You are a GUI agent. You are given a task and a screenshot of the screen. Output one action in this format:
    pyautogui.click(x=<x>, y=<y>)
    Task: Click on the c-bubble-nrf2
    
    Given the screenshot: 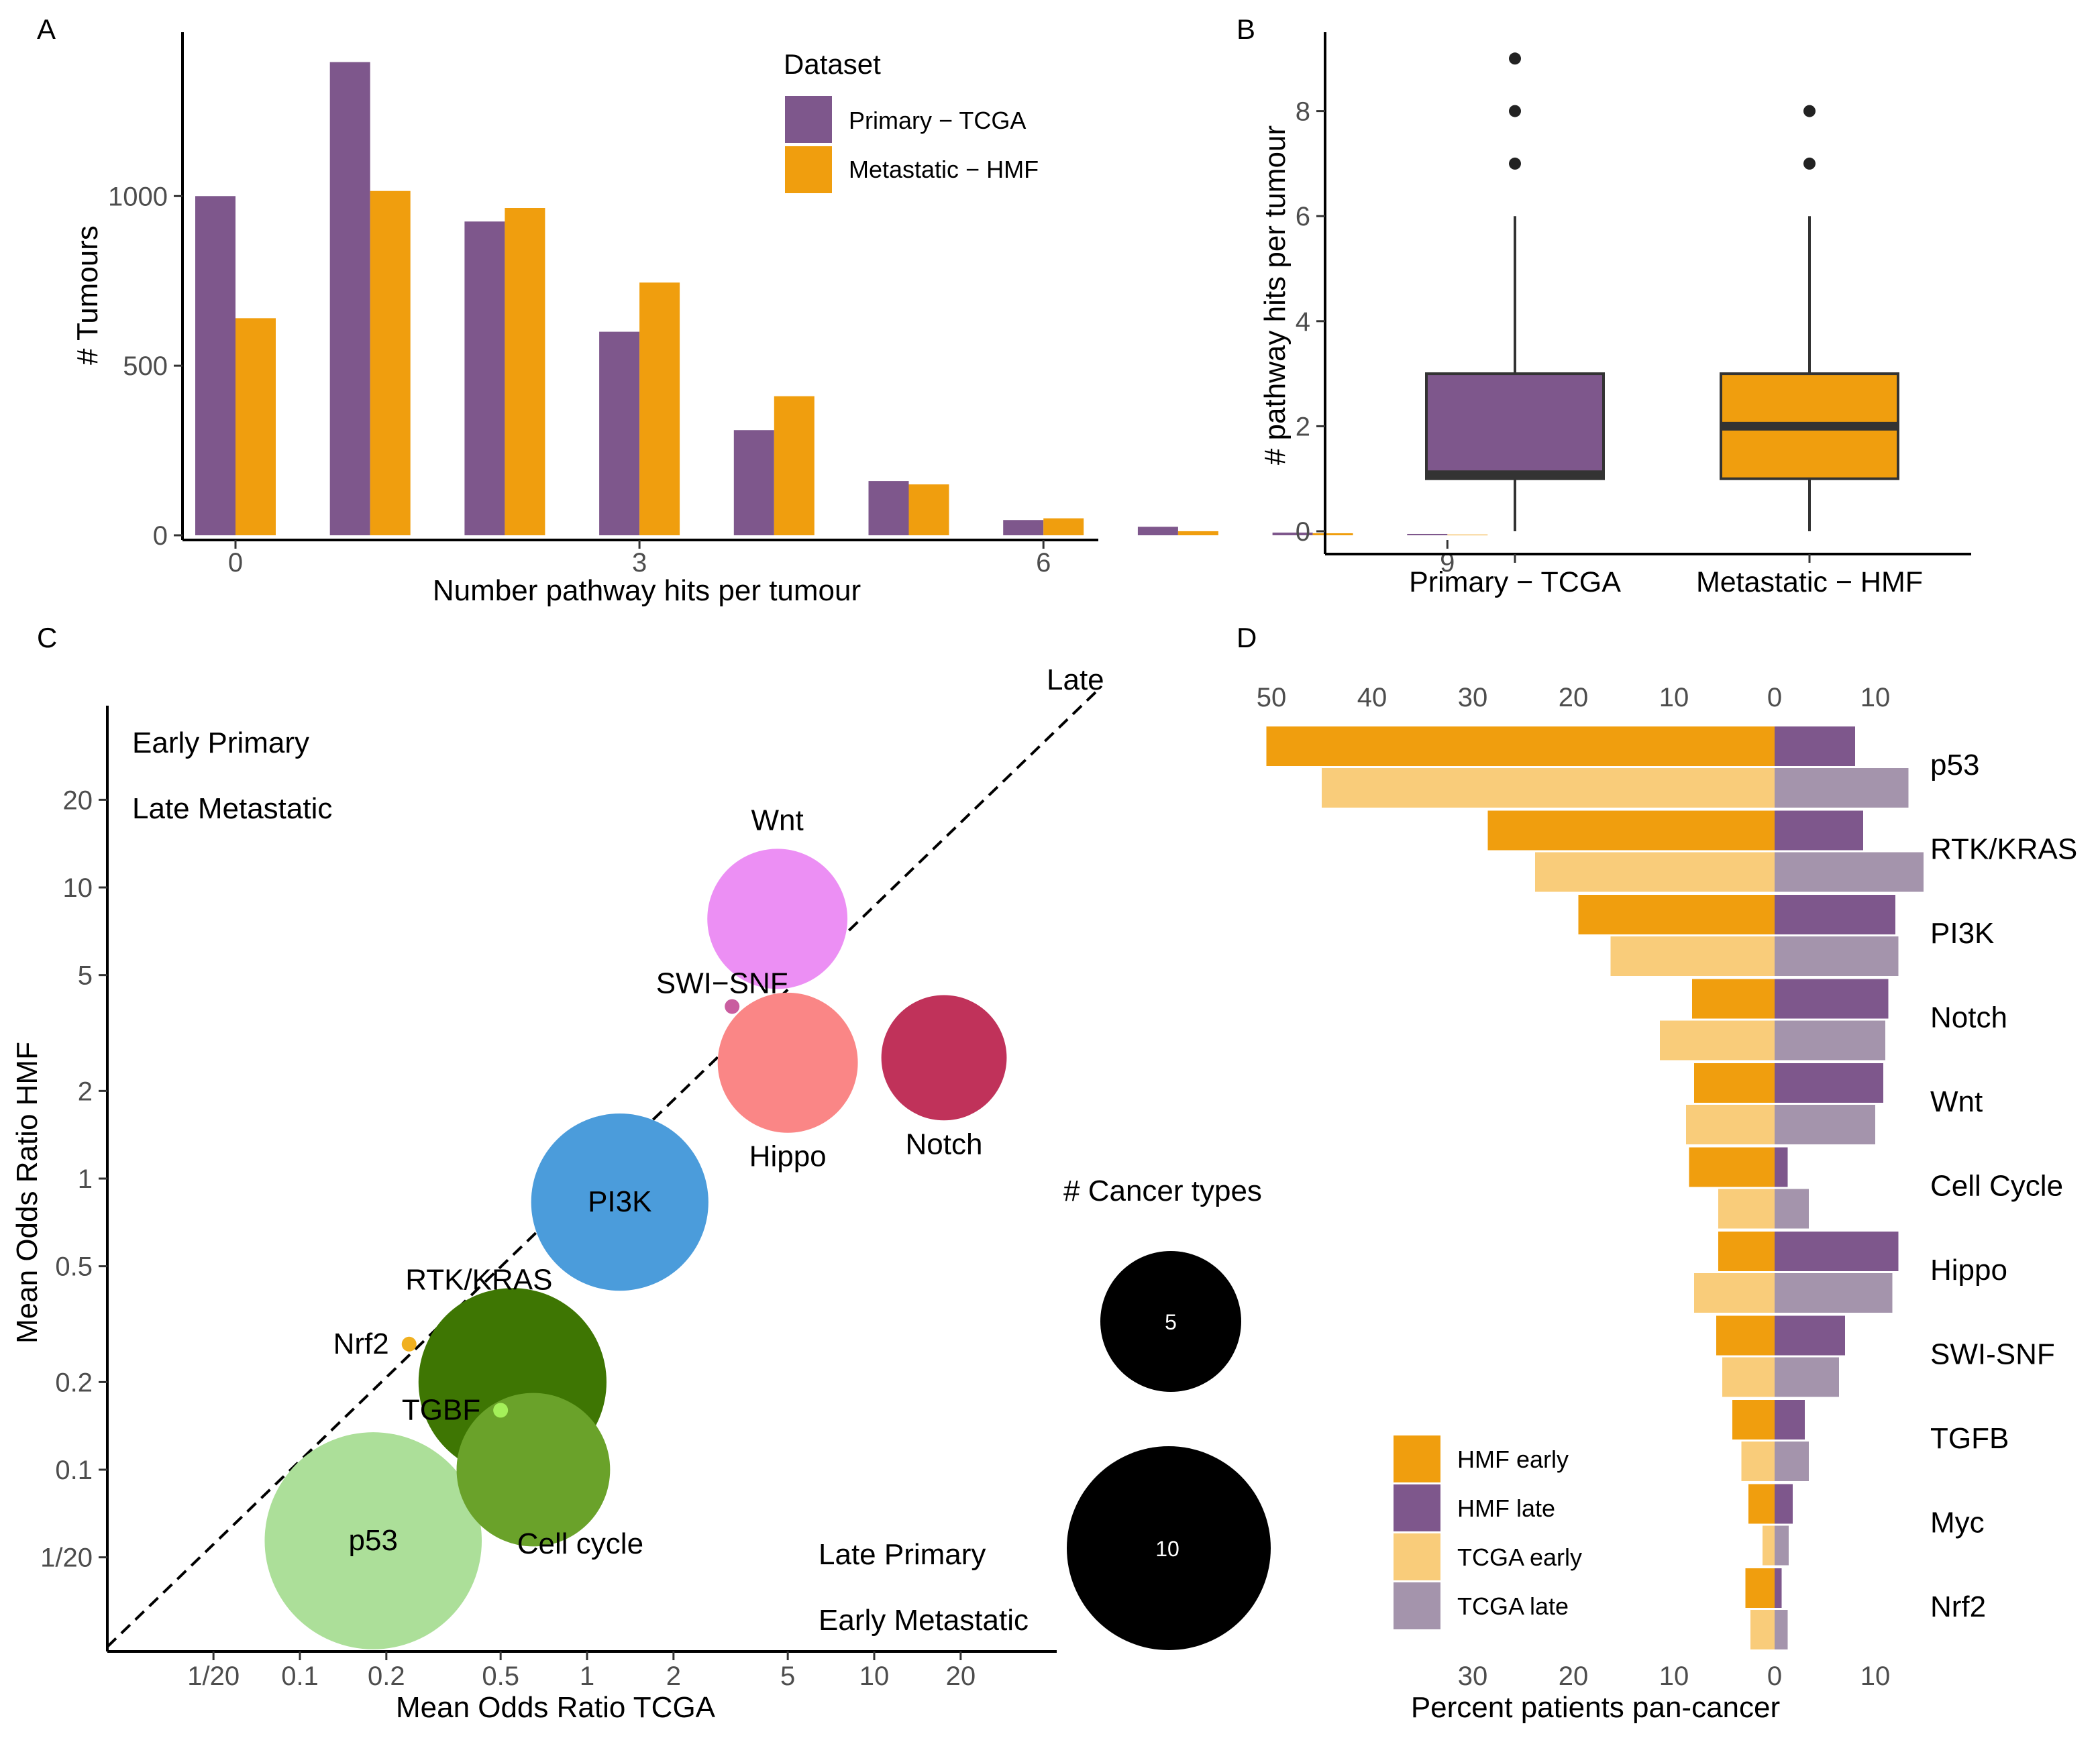 What is the action you would take?
    pyautogui.click(x=409, y=1344)
    